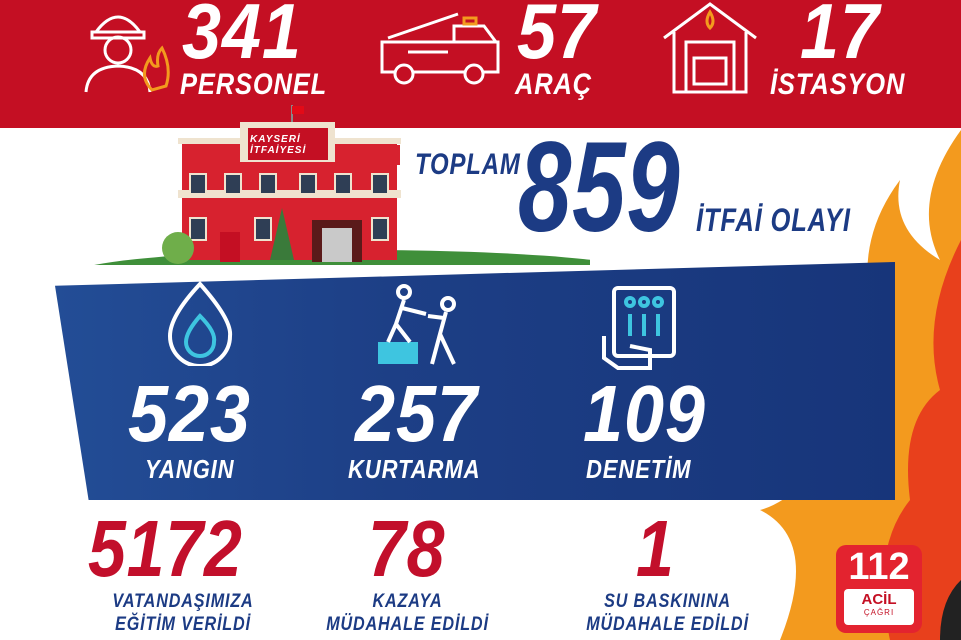 The image size is (961, 640). I want to click on accident-label-line1: KAZAYA, so click(407, 601).